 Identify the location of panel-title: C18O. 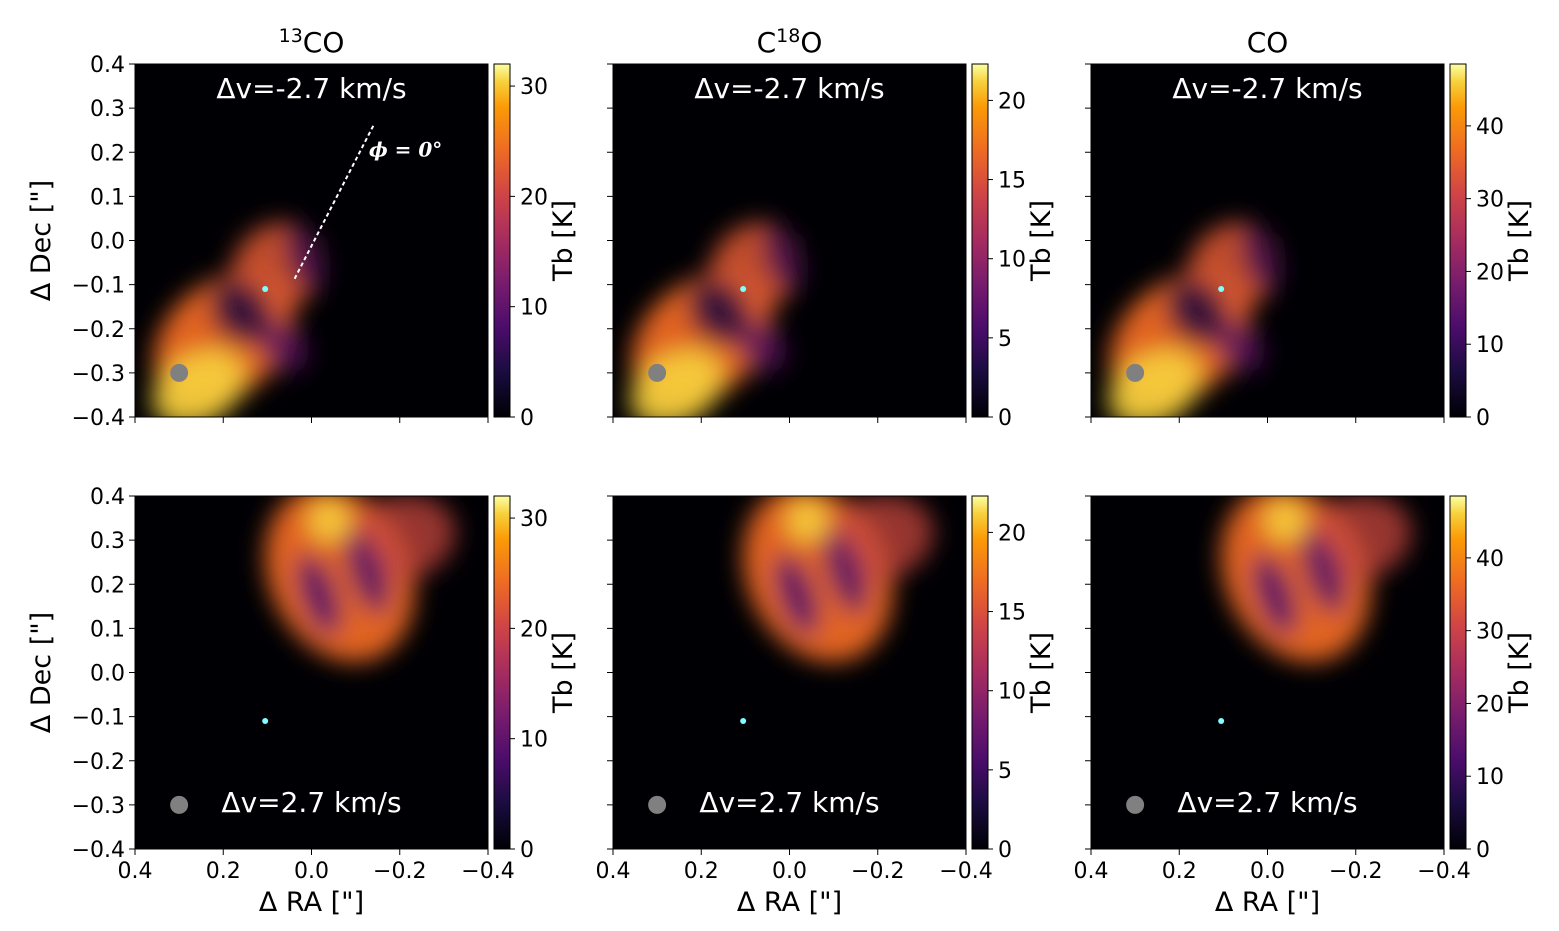
(790, 42).